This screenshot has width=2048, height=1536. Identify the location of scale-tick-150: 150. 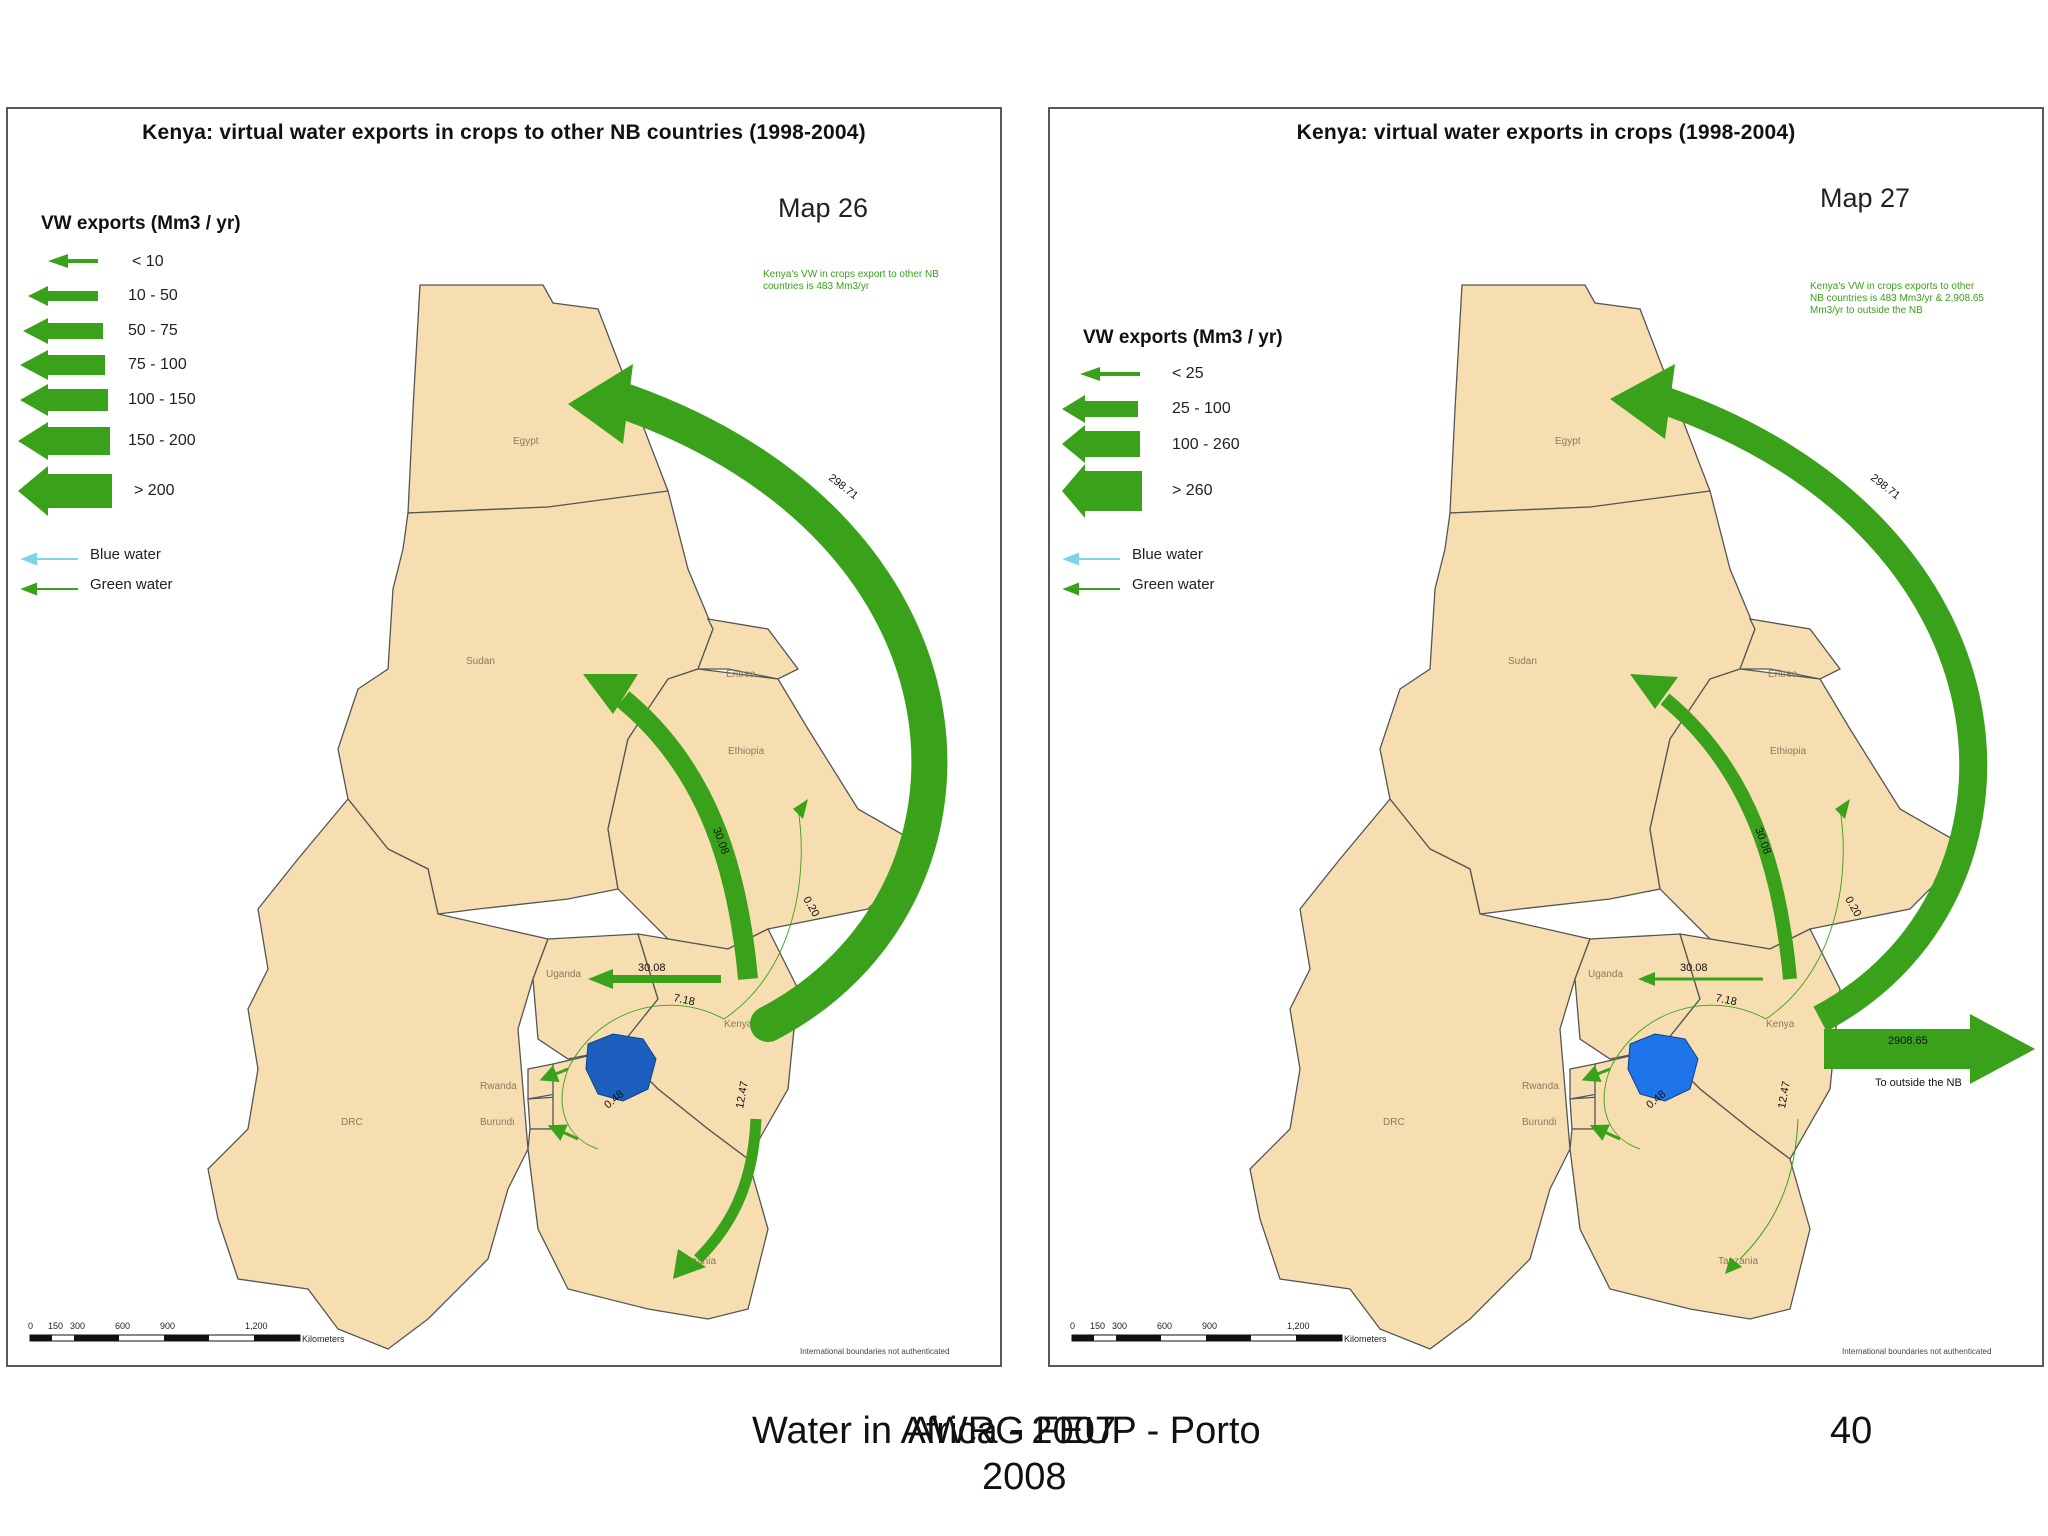
(55, 1326).